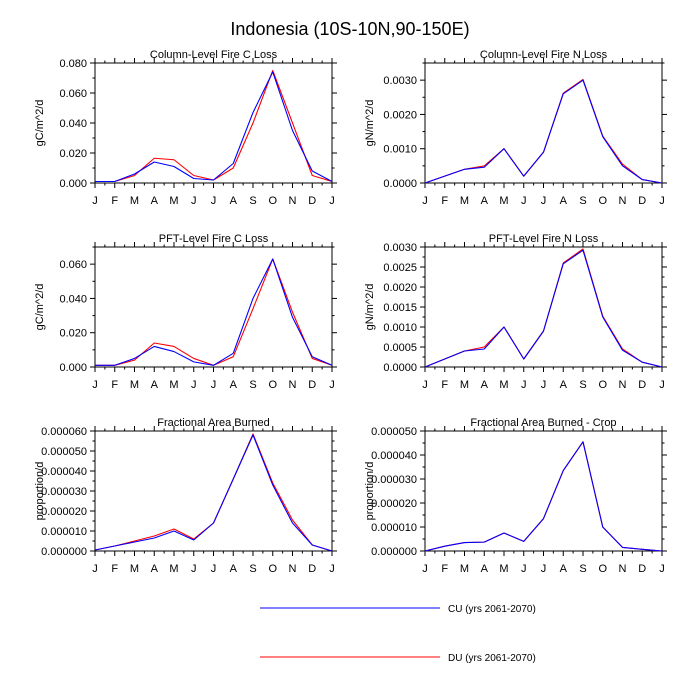  I want to click on y-axis-label: gC/m^2/d, so click(40, 123).